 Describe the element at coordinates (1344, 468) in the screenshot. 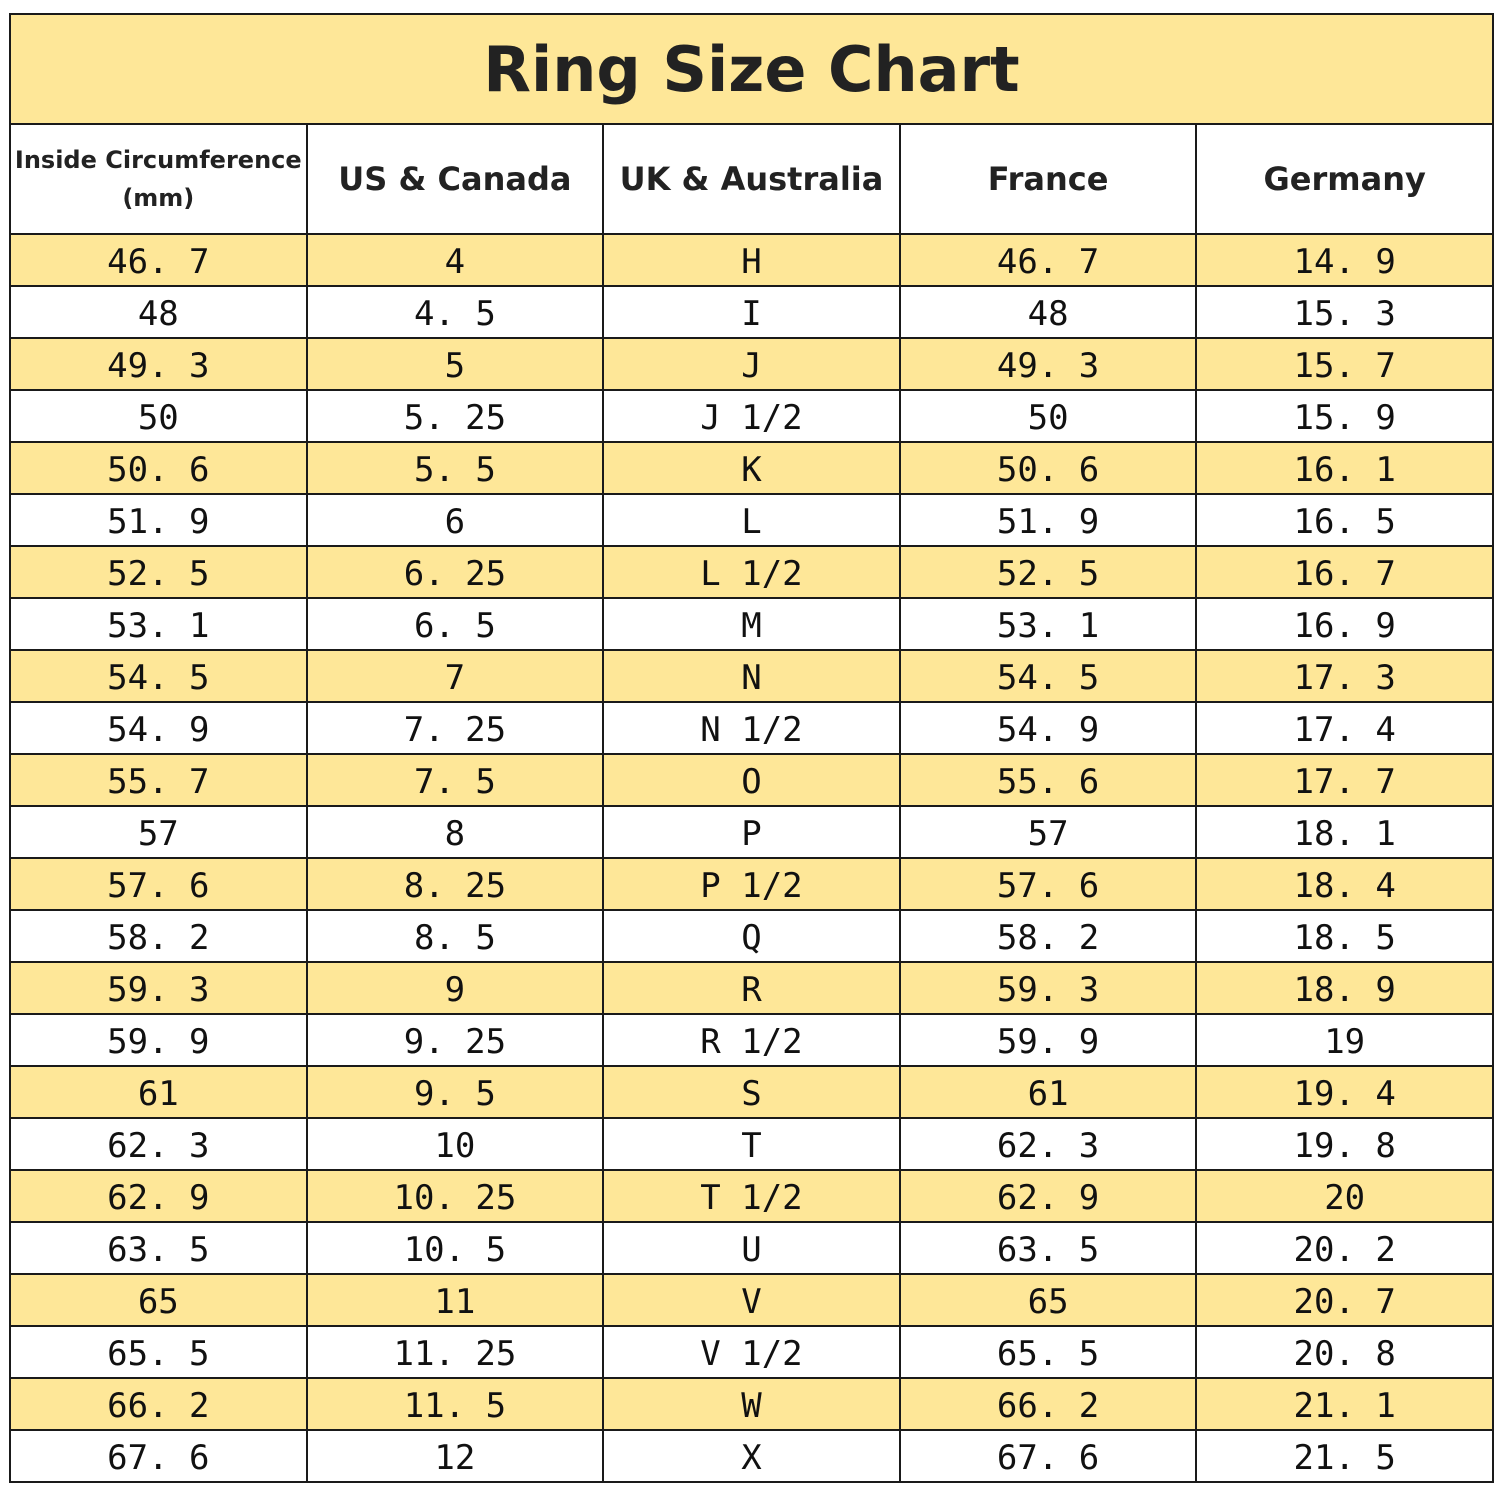

I see `cell-germany: 16. 1` at that location.